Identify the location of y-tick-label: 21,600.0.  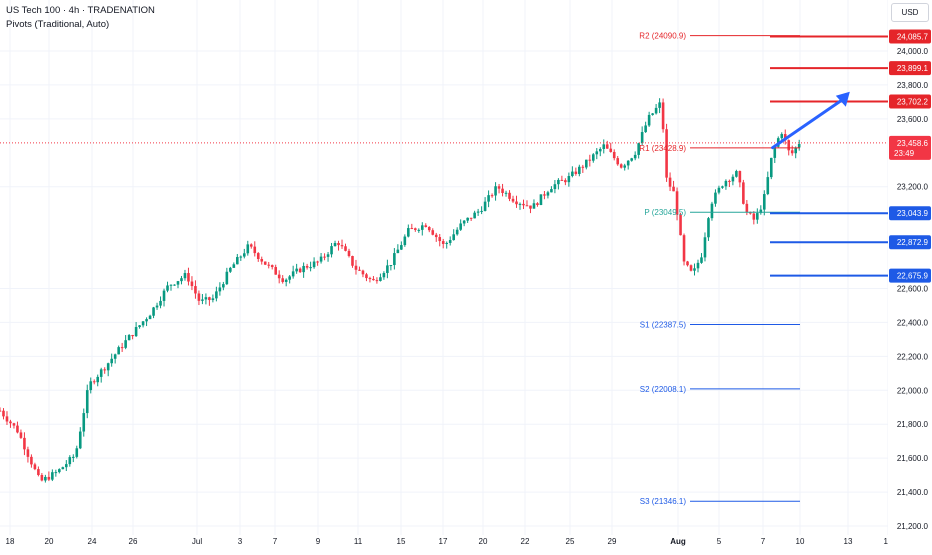
(913, 458).